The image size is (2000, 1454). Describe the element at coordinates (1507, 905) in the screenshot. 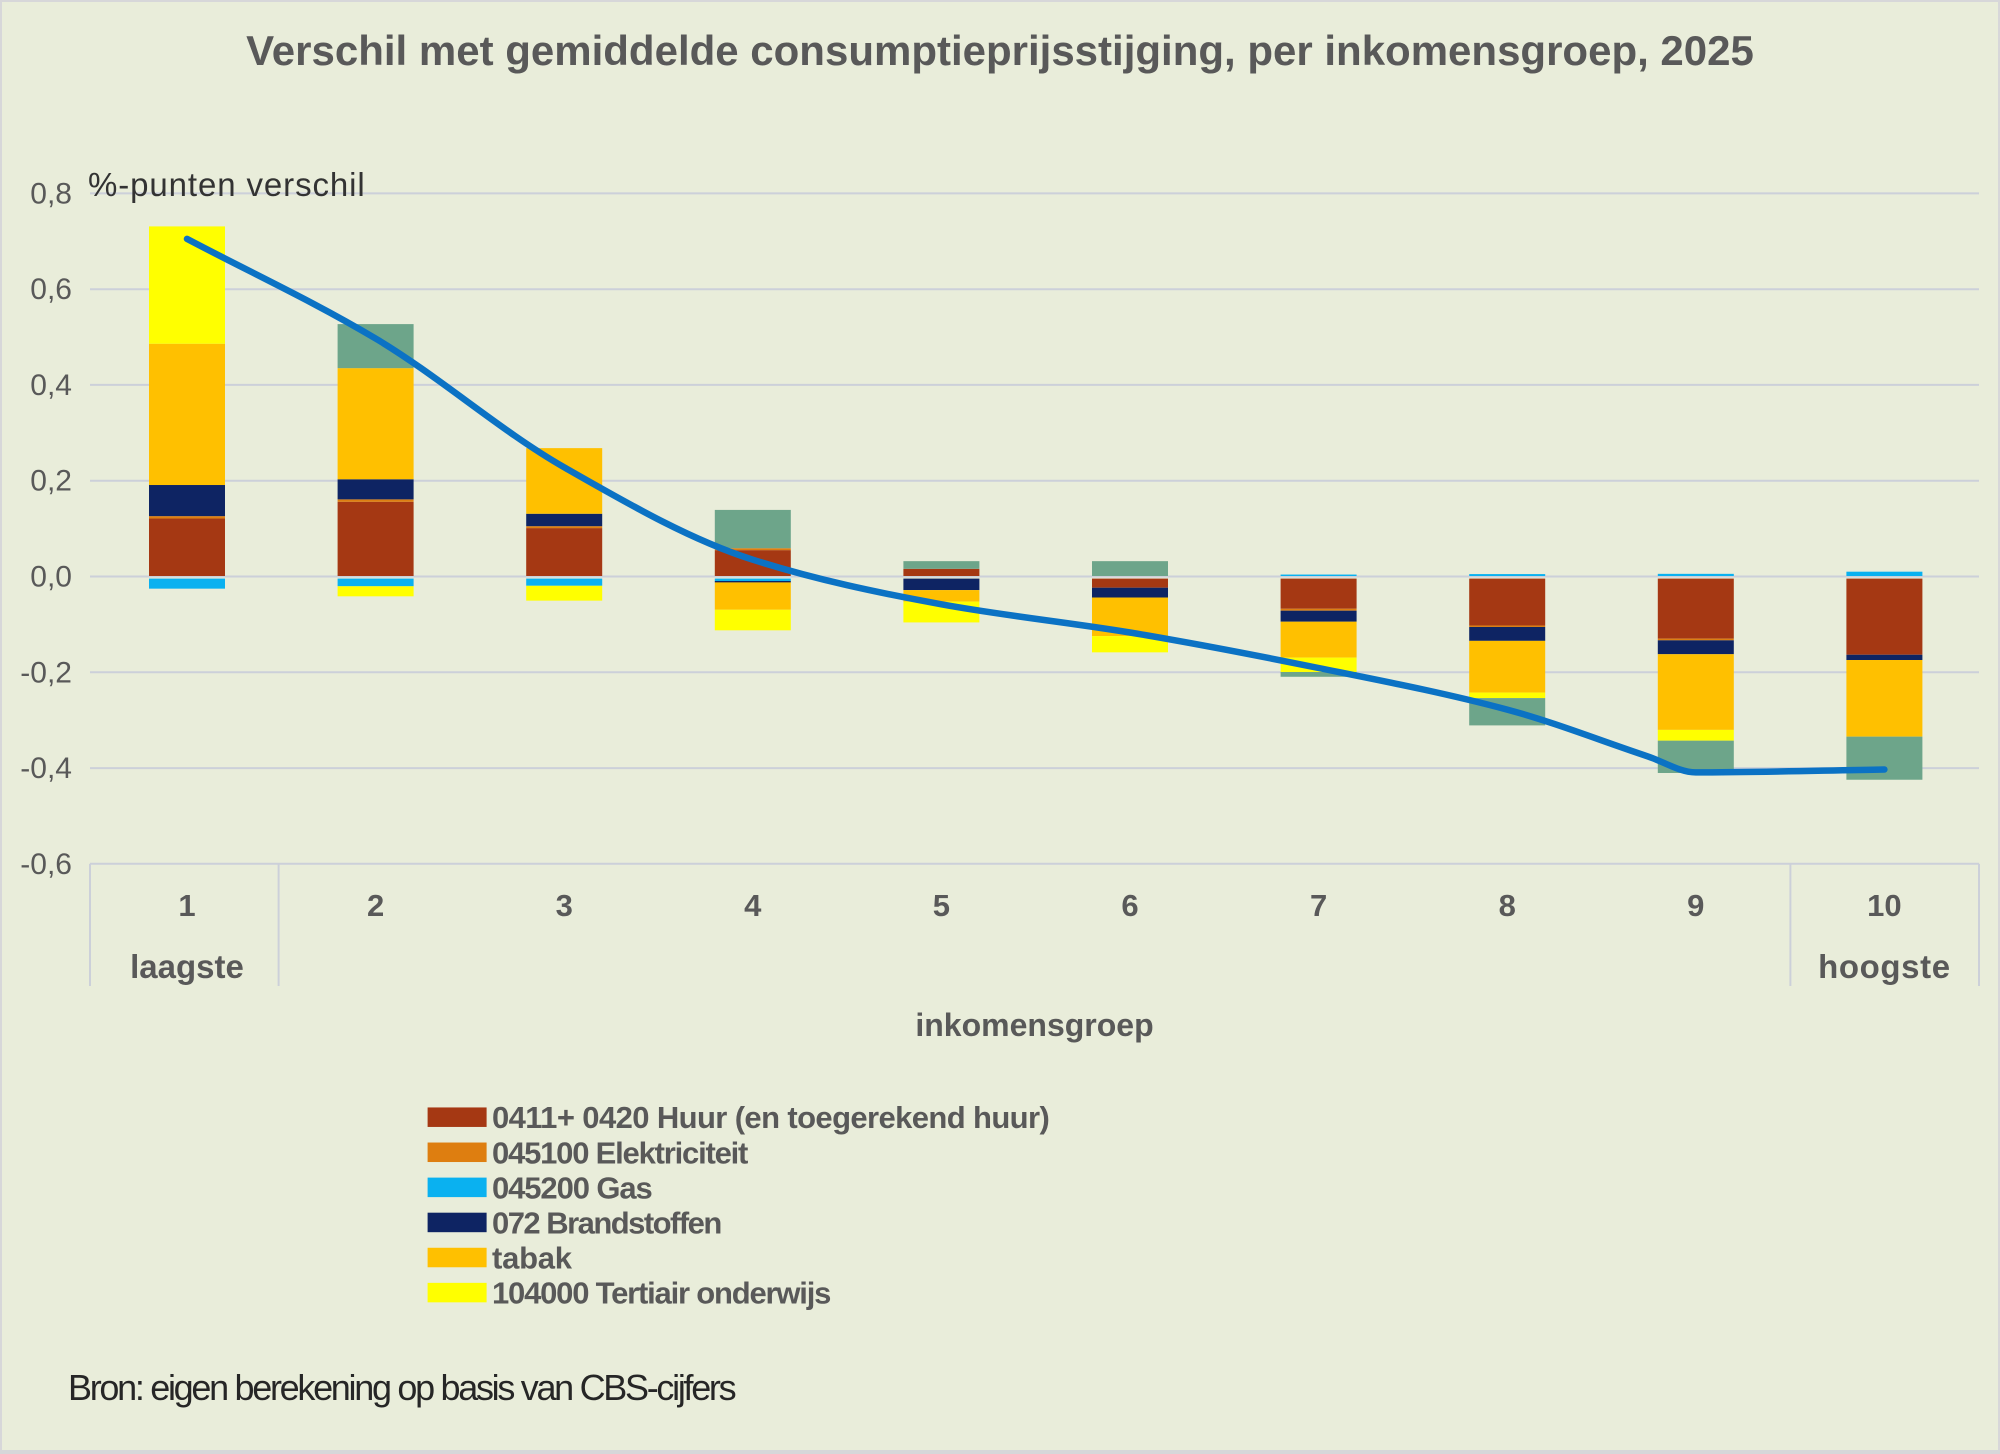

I see `svg-text: 8` at that location.